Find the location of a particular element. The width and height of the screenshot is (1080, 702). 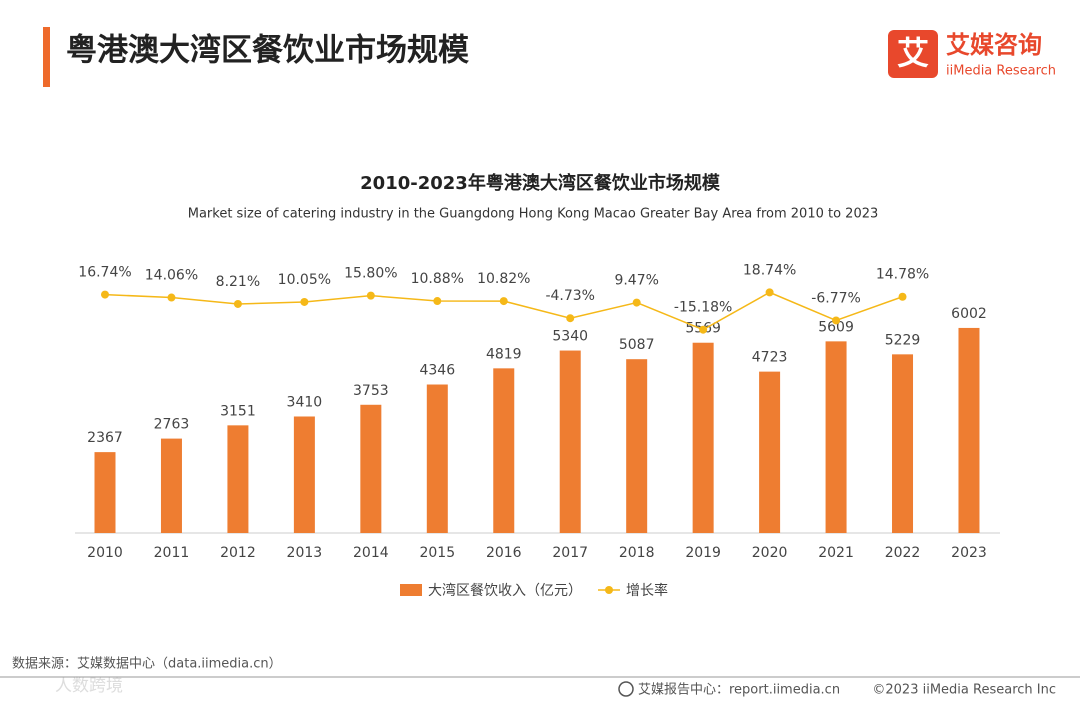

bar-label: 5609 is located at coordinates (836, 327).